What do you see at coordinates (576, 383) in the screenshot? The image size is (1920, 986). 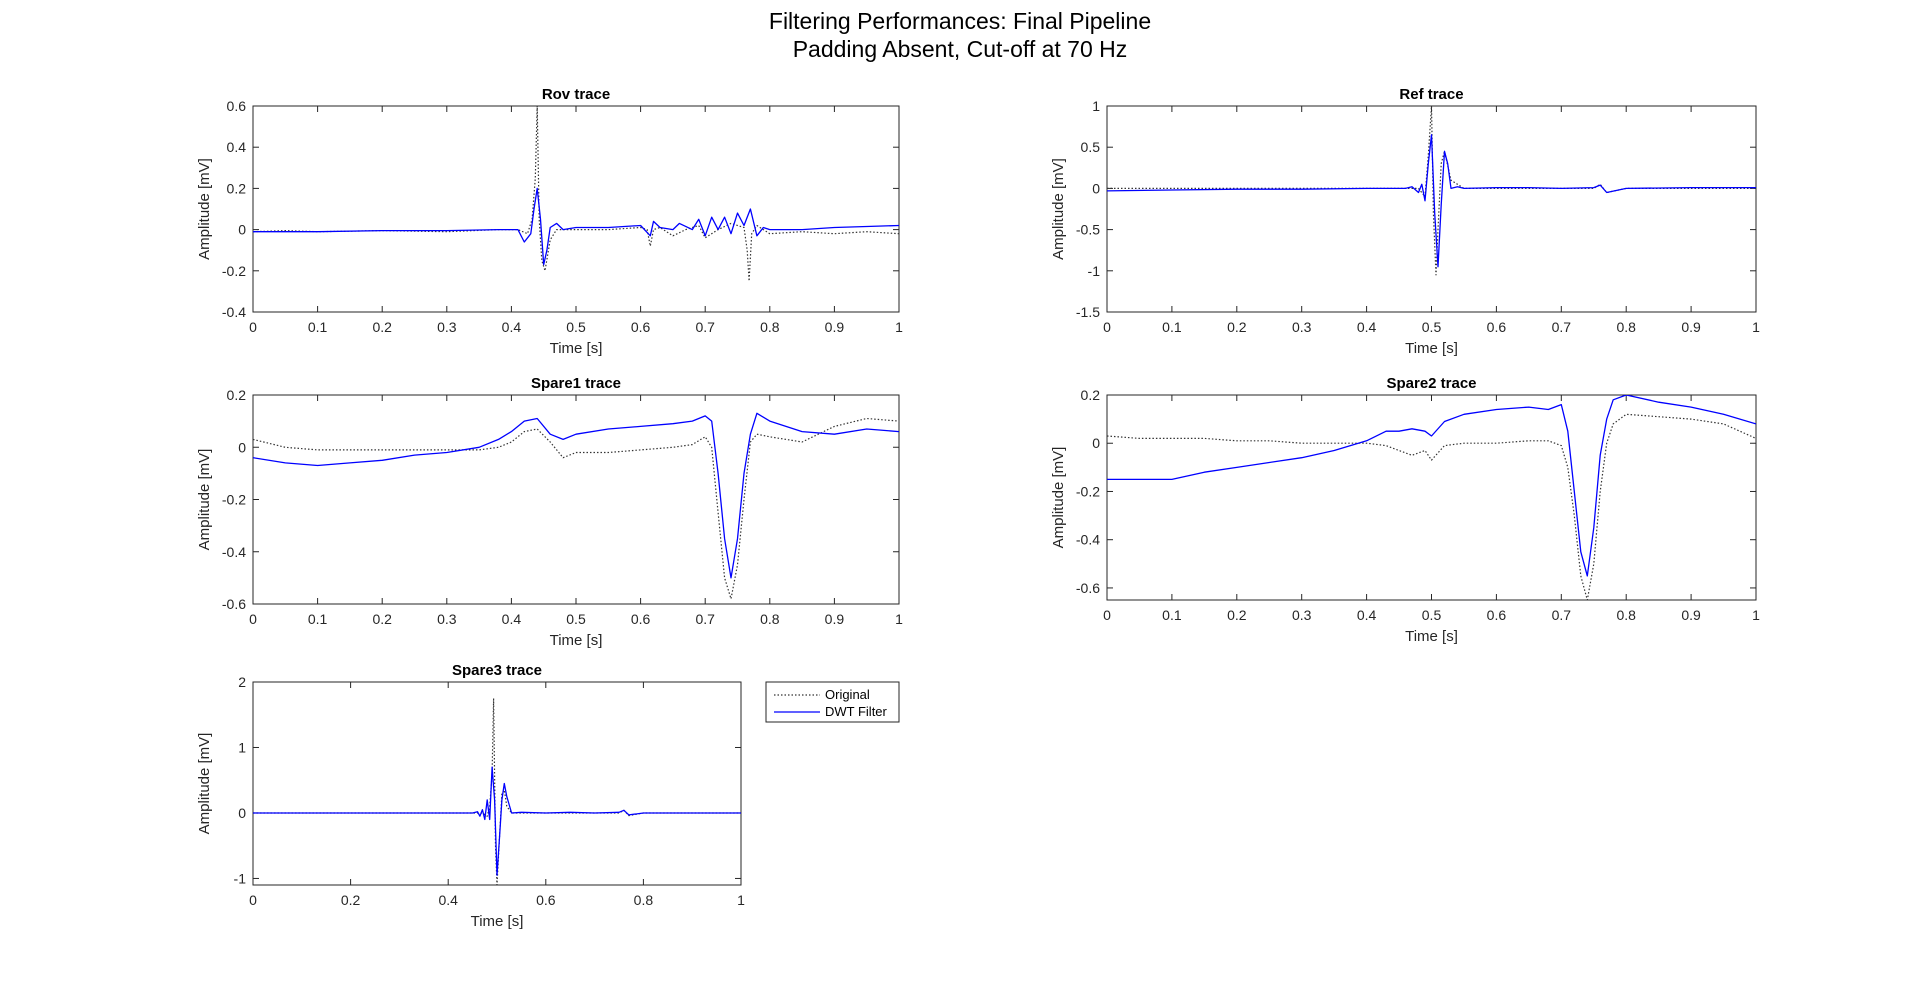 I see `subplot-title: Spare1 trace` at bounding box center [576, 383].